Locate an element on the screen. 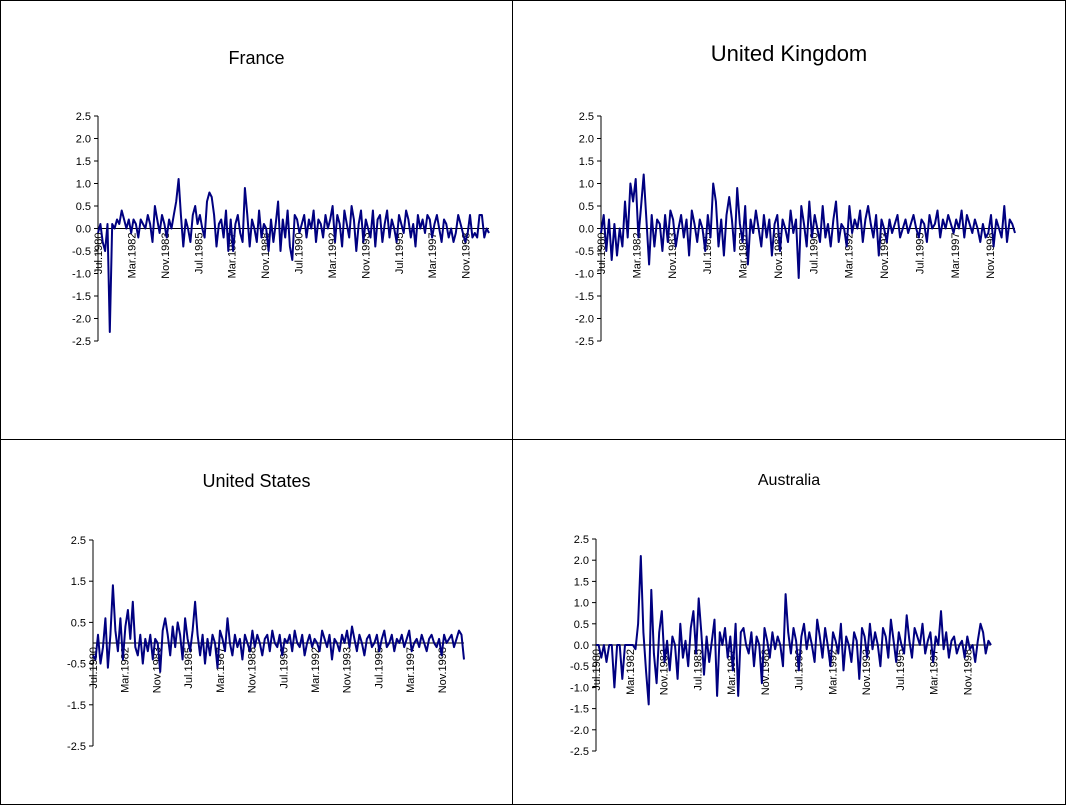  chart-title: United States is located at coordinates (256, 481).